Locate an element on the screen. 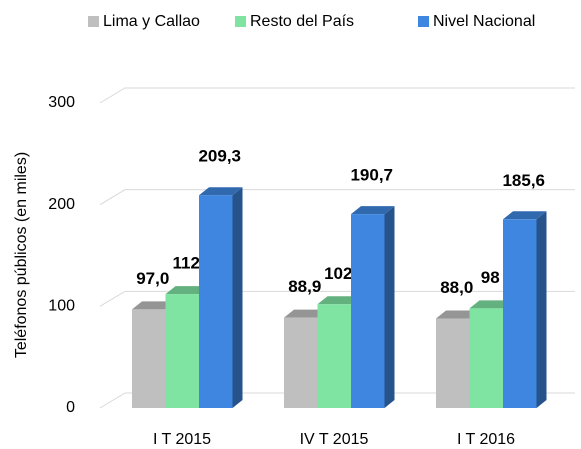  x-tick-label: IV T 2015 is located at coordinates (334, 439).